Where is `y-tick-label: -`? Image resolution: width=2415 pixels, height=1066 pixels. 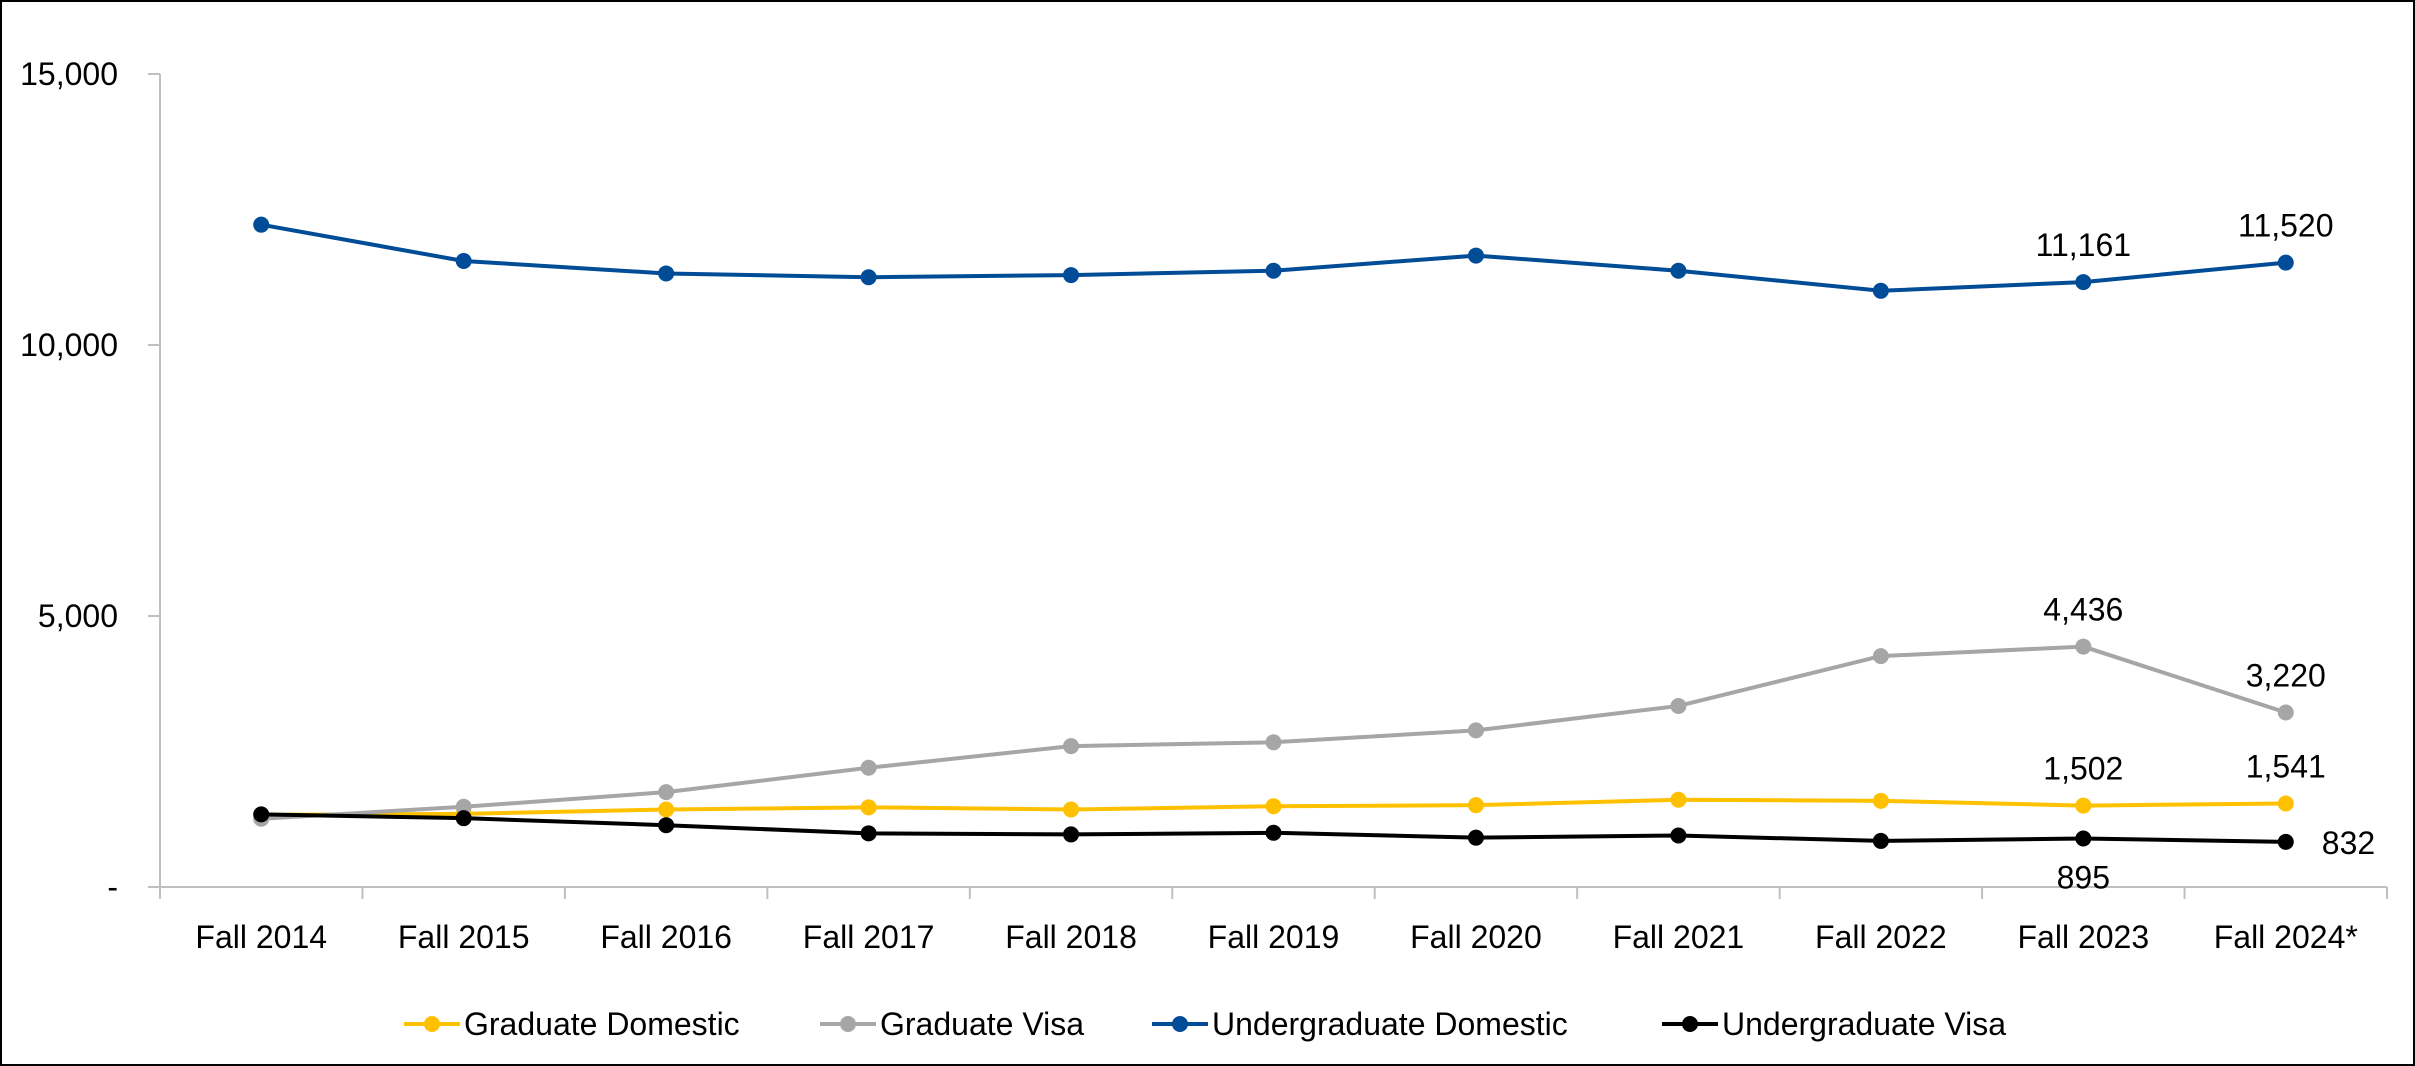
y-tick-label: - is located at coordinates (112, 887).